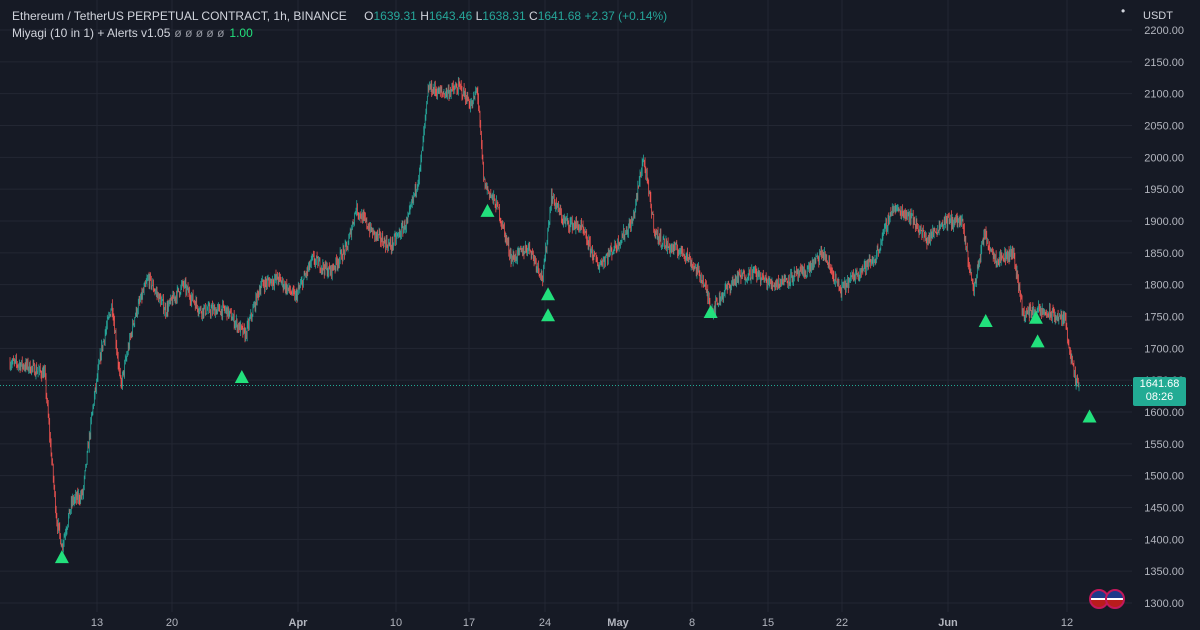  Describe the element at coordinates (626, 16) in the screenshot. I see `change-value: +2.37 (+0.14%)` at that location.